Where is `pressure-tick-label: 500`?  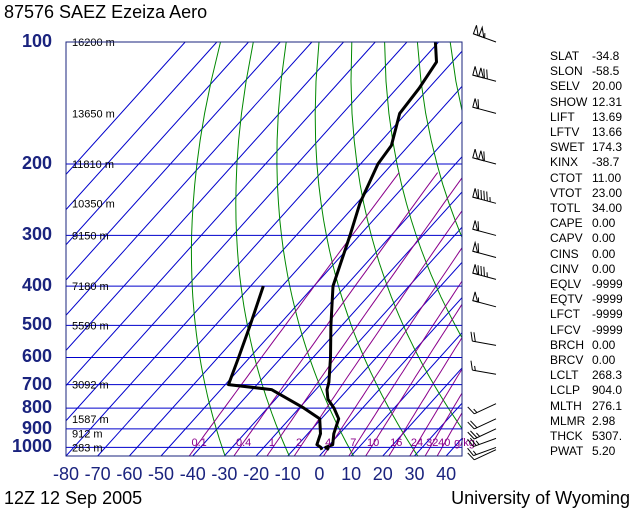 pressure-tick-label: 500 is located at coordinates (36, 324).